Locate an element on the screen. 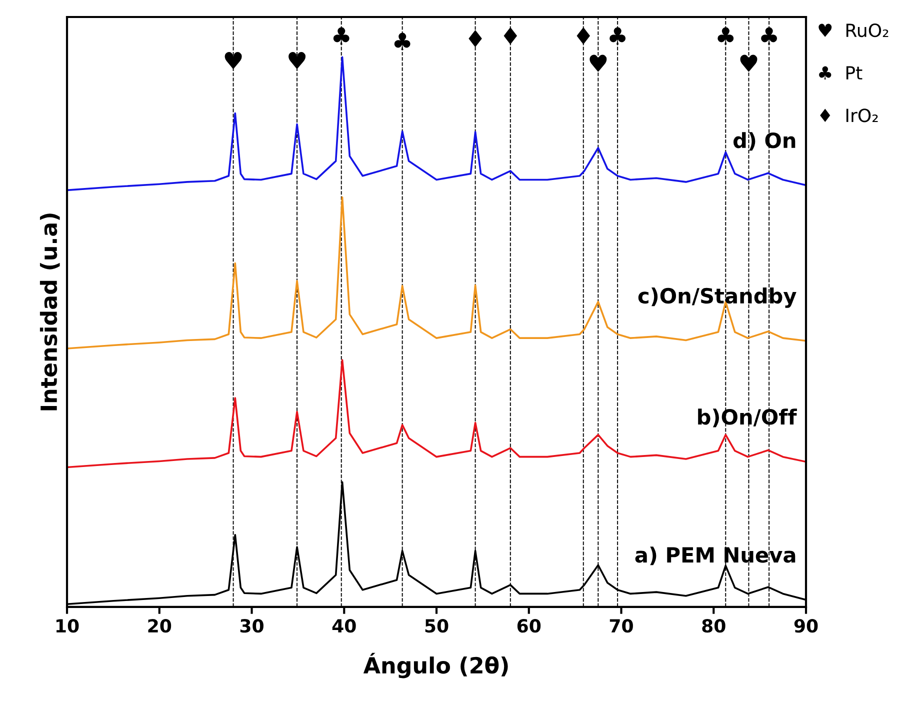 Image resolution: width=918 pixels, height=709 pixels. text: ♥ RuO₂ is located at coordinates (853, 30).